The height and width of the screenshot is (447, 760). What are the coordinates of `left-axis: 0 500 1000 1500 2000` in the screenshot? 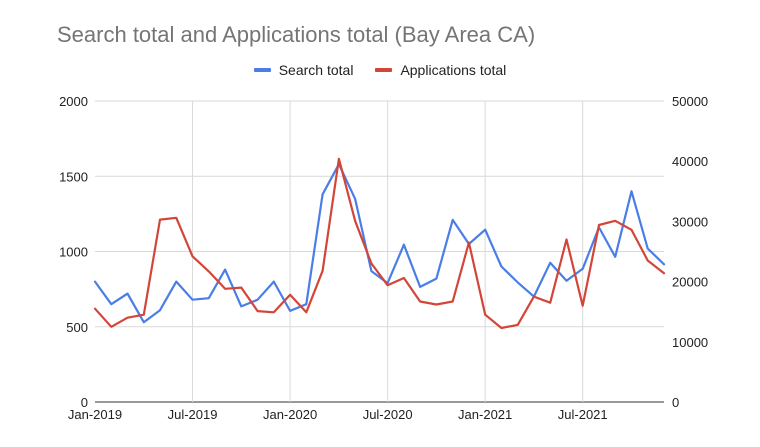 It's located at (73, 252).